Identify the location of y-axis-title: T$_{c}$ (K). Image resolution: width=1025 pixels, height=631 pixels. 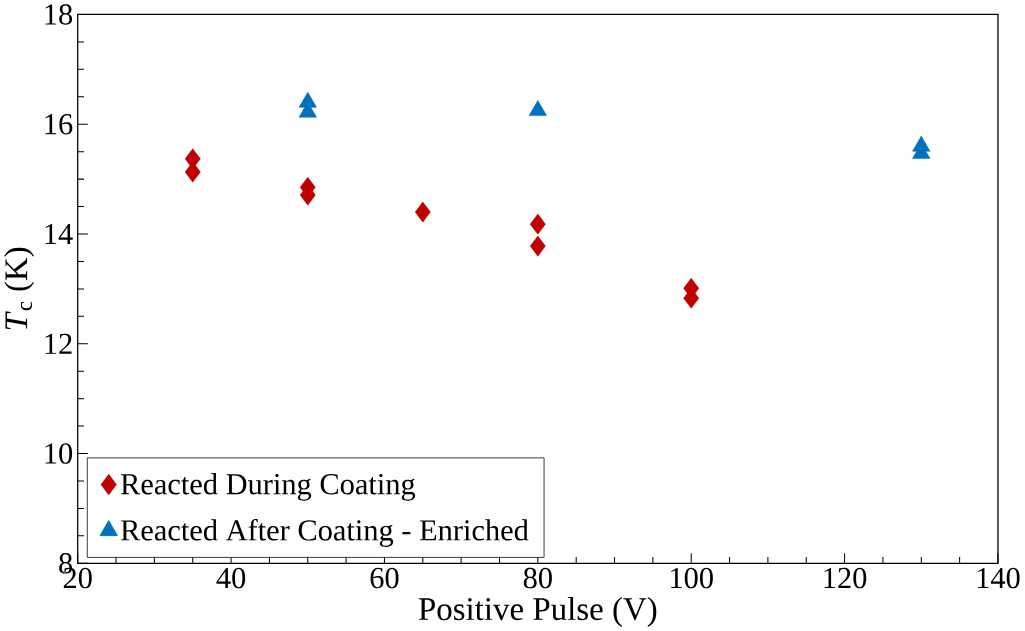
(19, 288).